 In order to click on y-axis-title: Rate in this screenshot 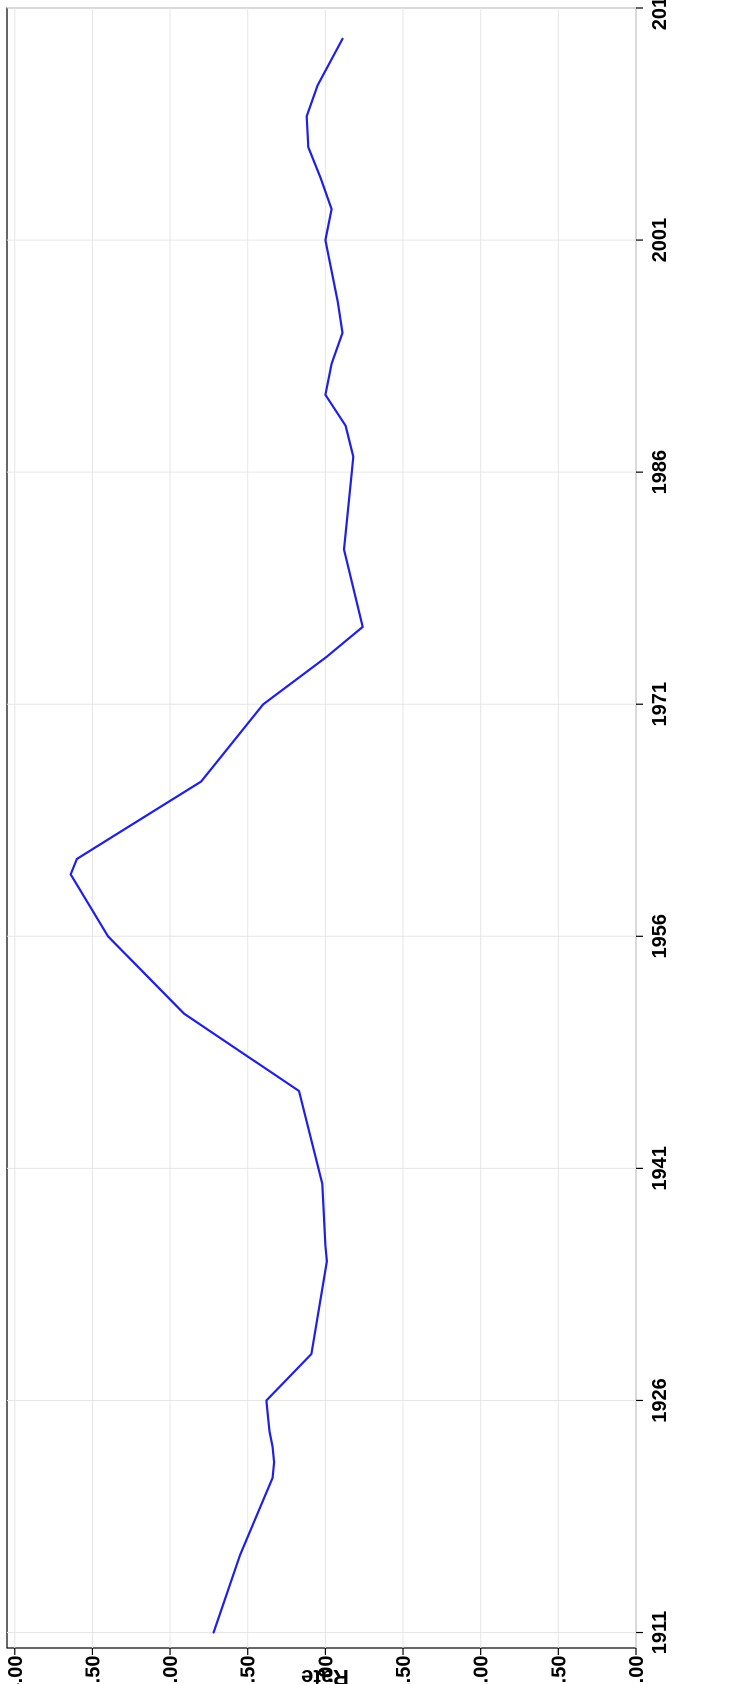, I will do `click(325, 1674)`.